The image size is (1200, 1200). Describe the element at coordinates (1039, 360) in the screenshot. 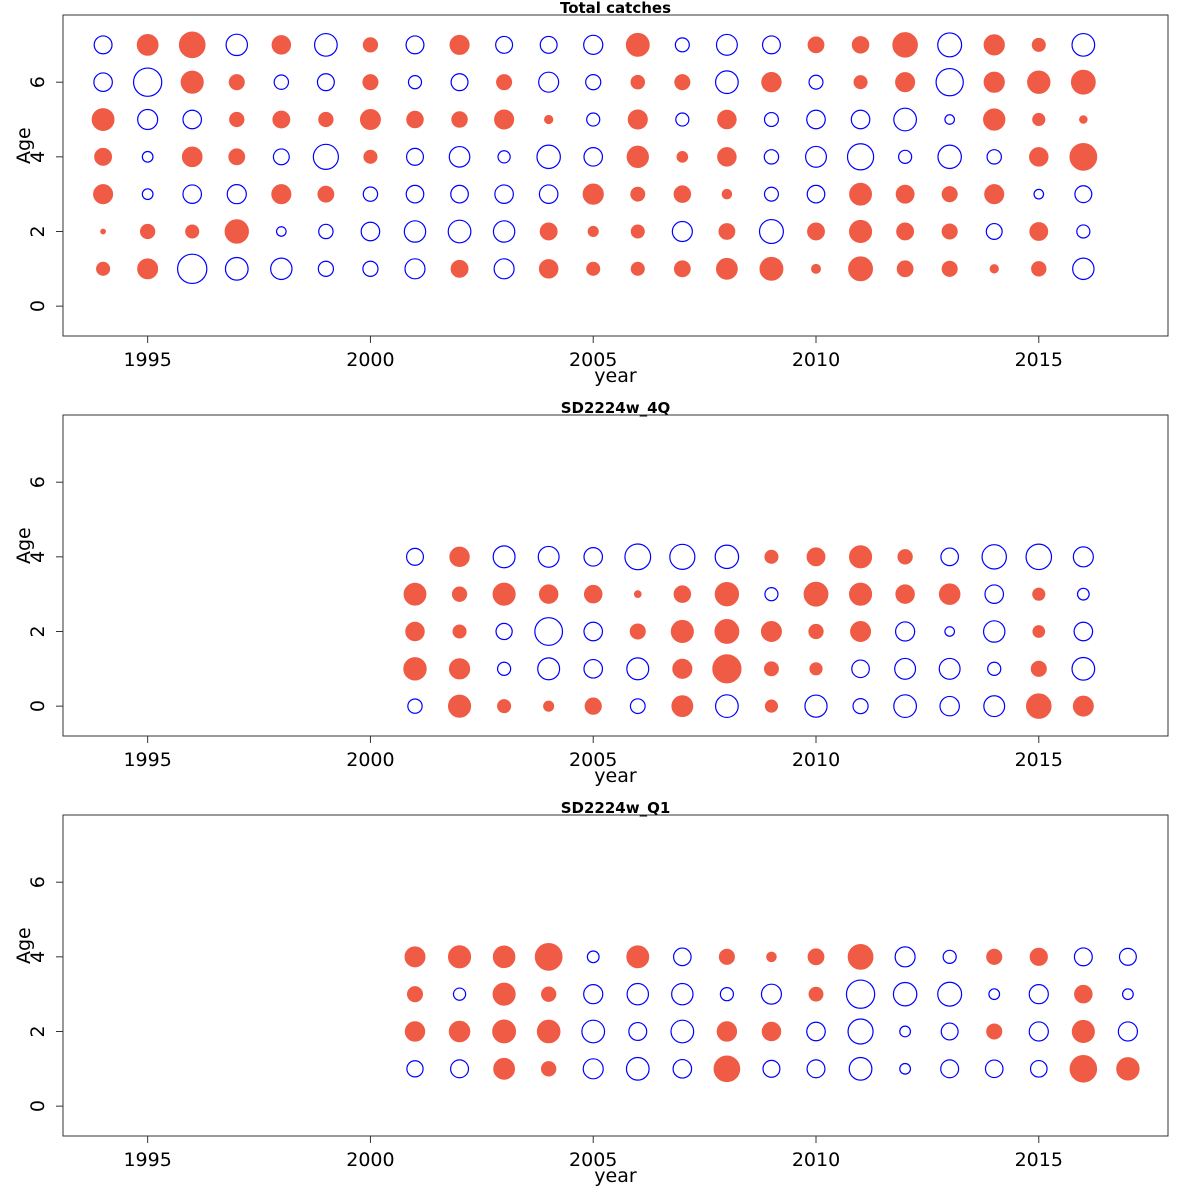

I see `x-tick-label: 2015` at that location.